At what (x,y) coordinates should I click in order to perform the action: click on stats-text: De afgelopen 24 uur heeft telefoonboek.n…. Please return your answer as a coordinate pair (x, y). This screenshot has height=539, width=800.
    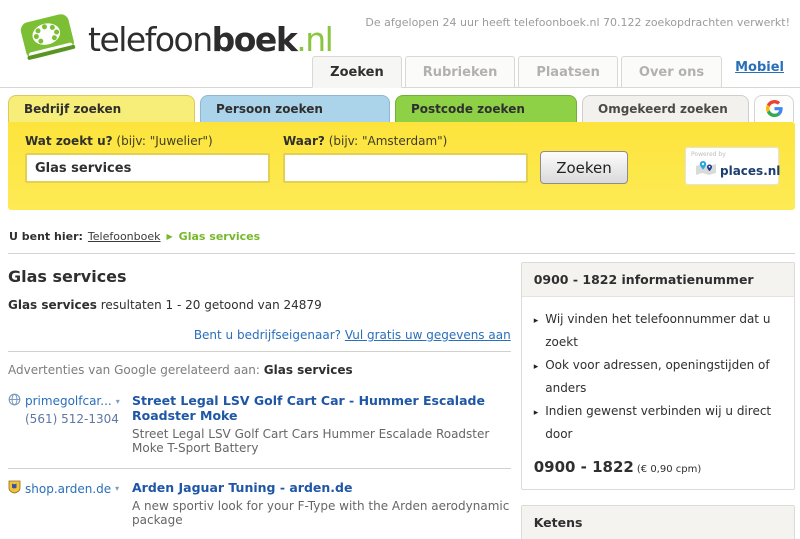
    Looking at the image, I should click on (577, 22).